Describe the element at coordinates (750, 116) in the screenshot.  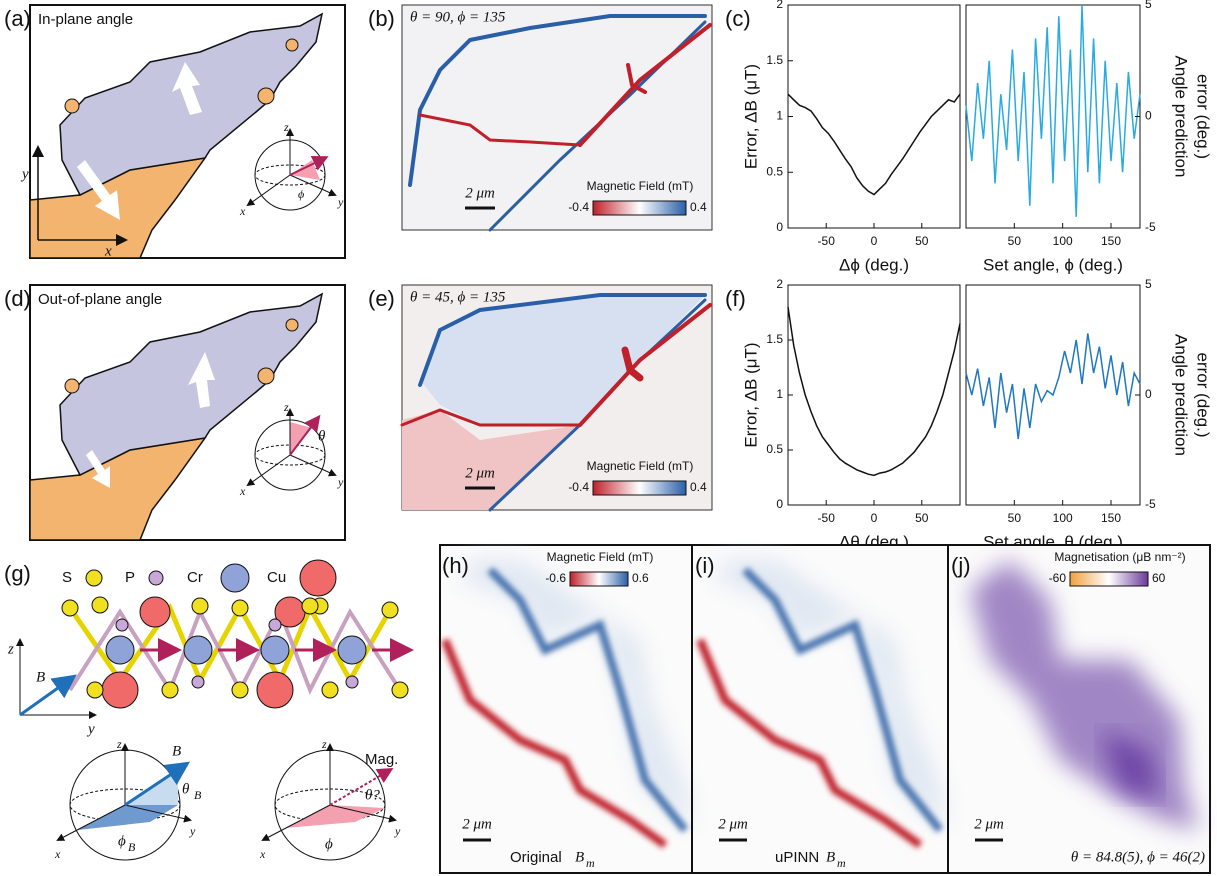
I see `y-axis-label: Error, ΔB (μT)` at that location.